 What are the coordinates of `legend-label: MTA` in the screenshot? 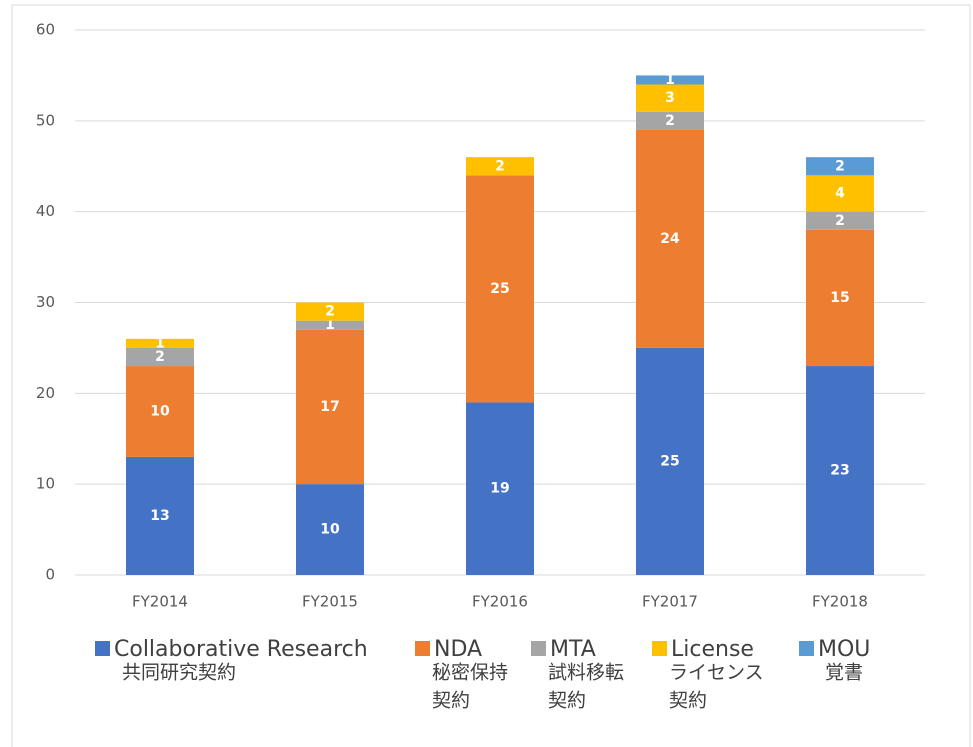 It's located at (573, 649).